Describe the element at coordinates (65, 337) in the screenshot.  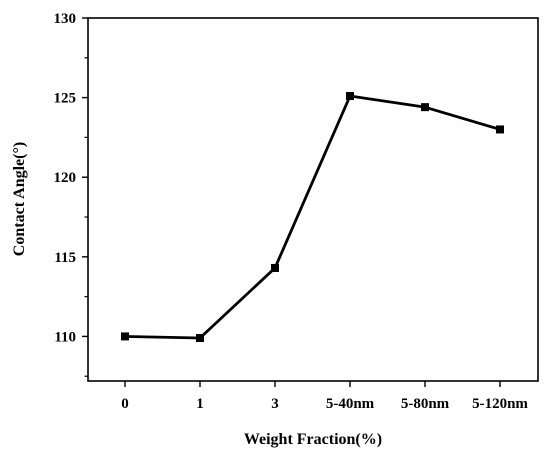
I see `y-tick-label: 110` at that location.